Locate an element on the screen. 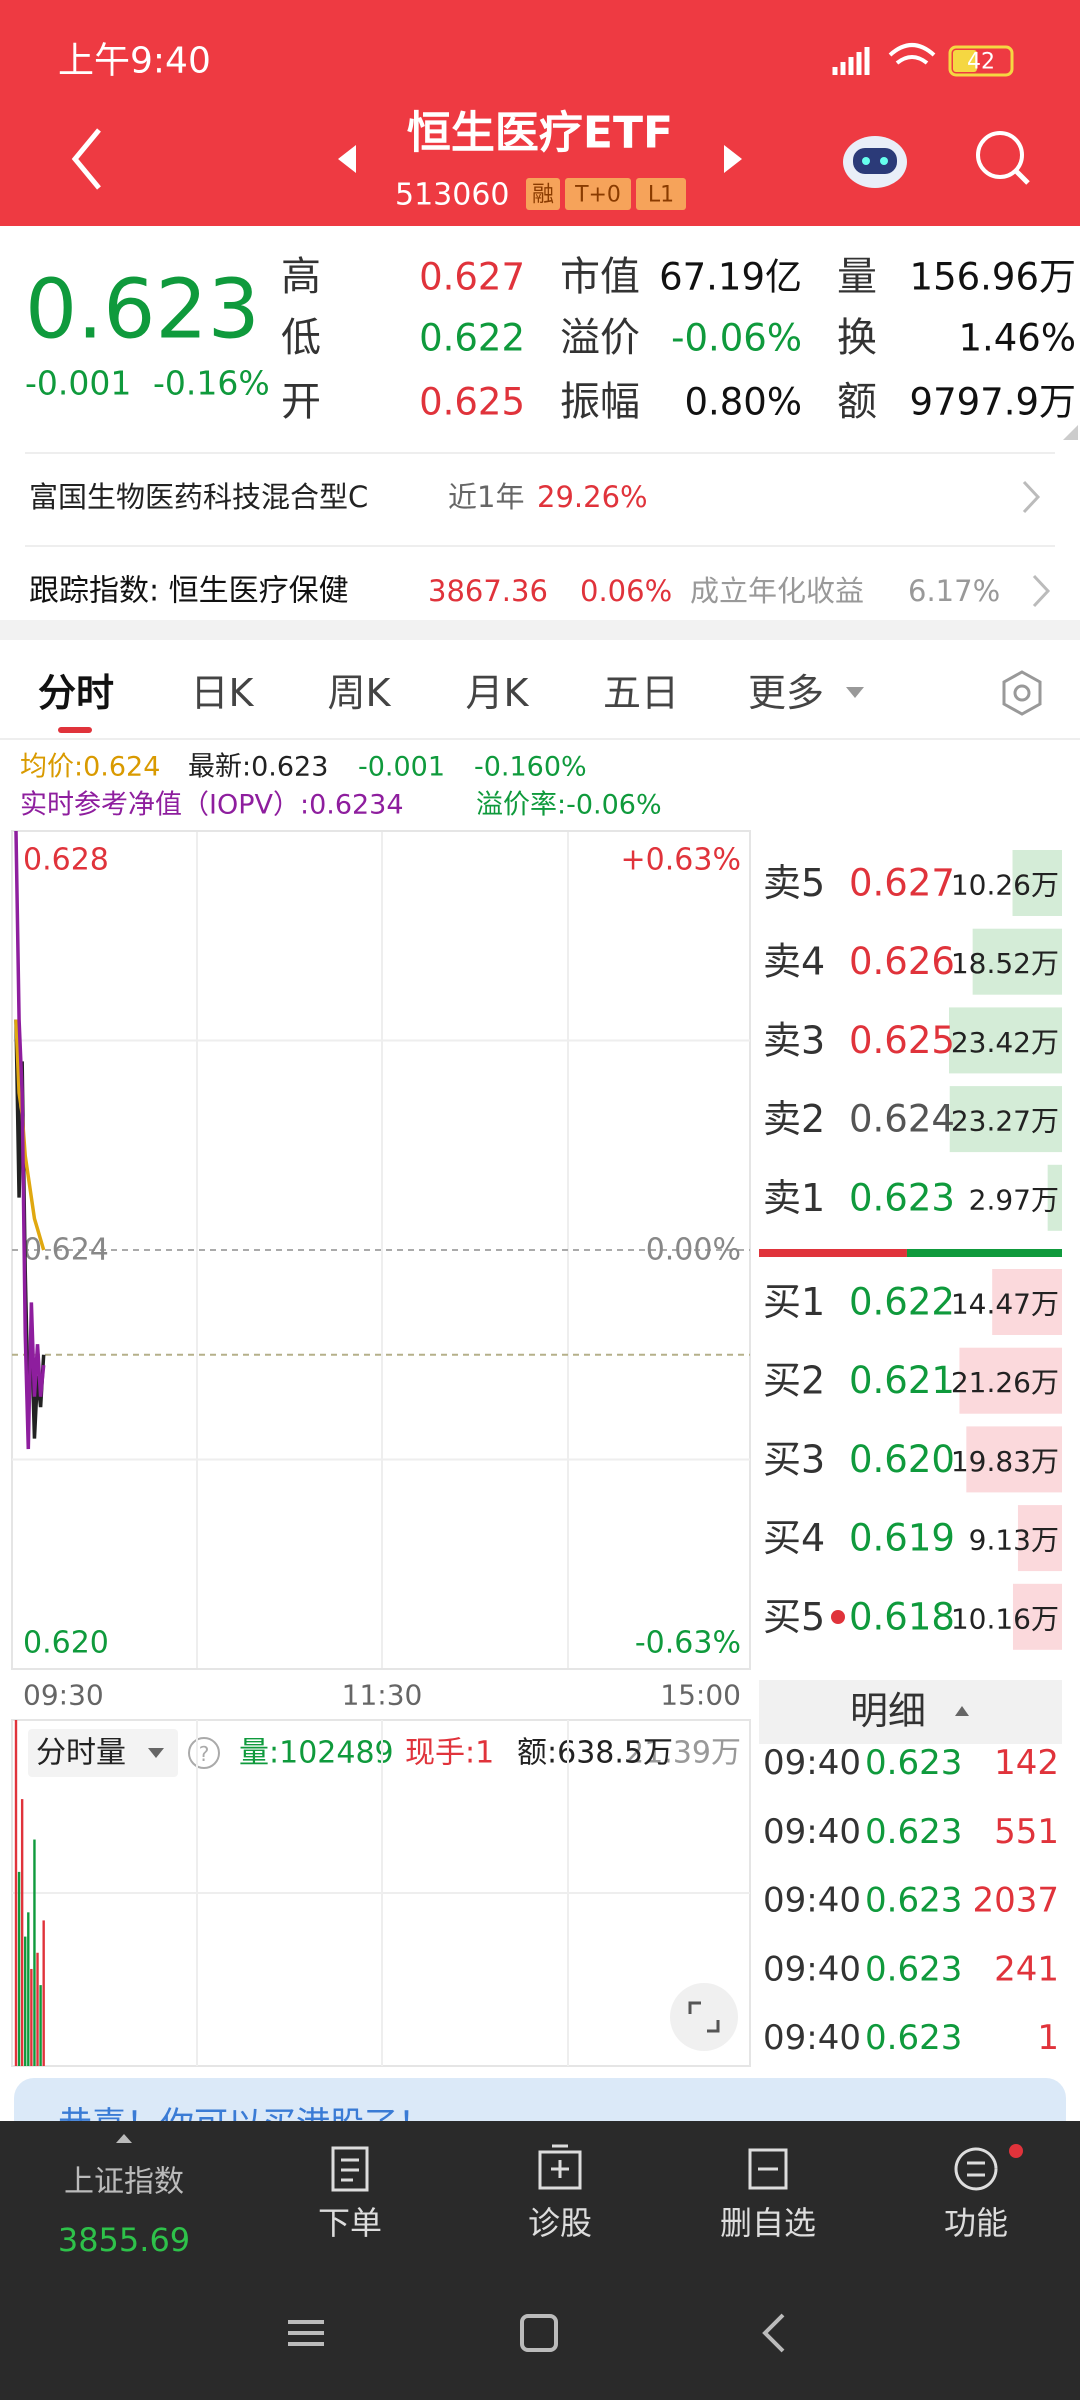 This screenshot has height=2400, width=1080. expand-icon is located at coordinates (704, 2017).